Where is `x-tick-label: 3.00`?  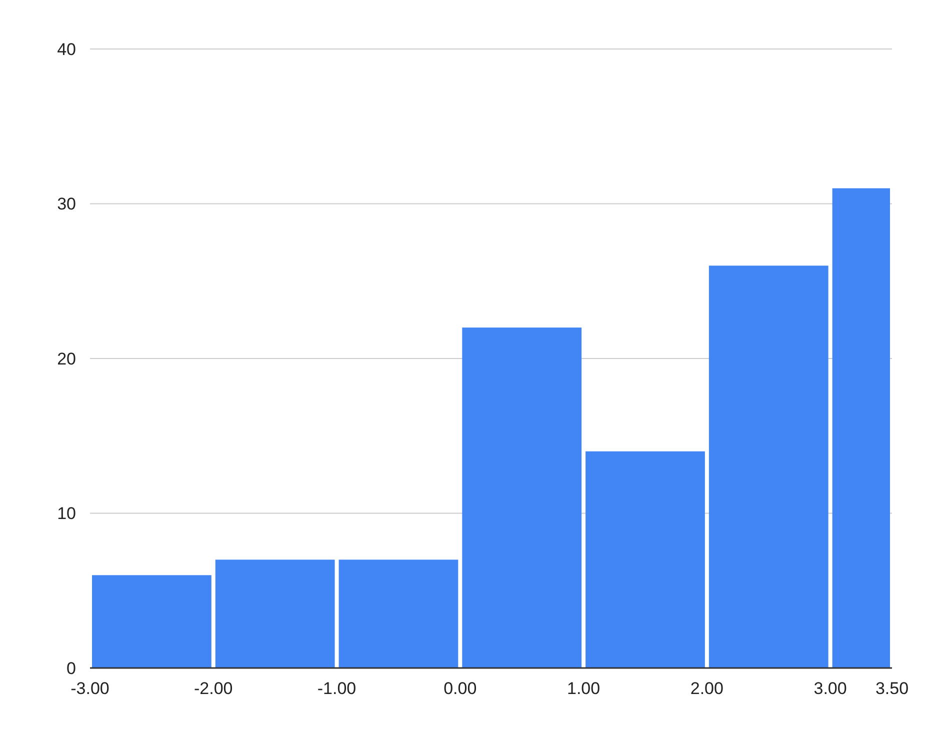 x-tick-label: 3.00 is located at coordinates (830, 688).